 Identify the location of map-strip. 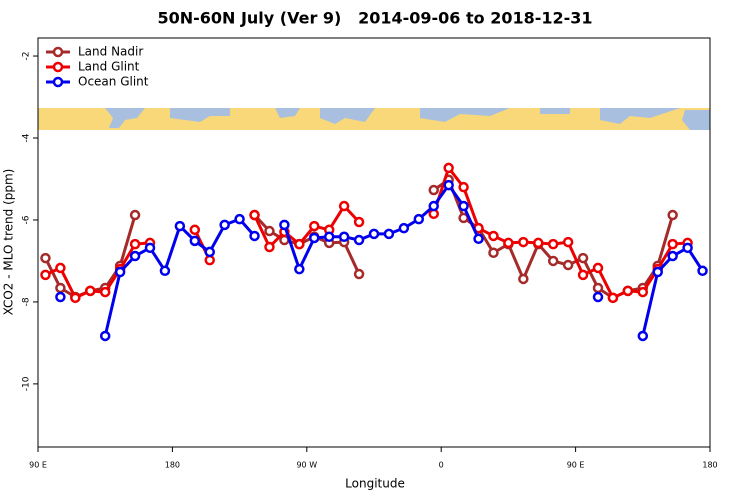
(374, 119).